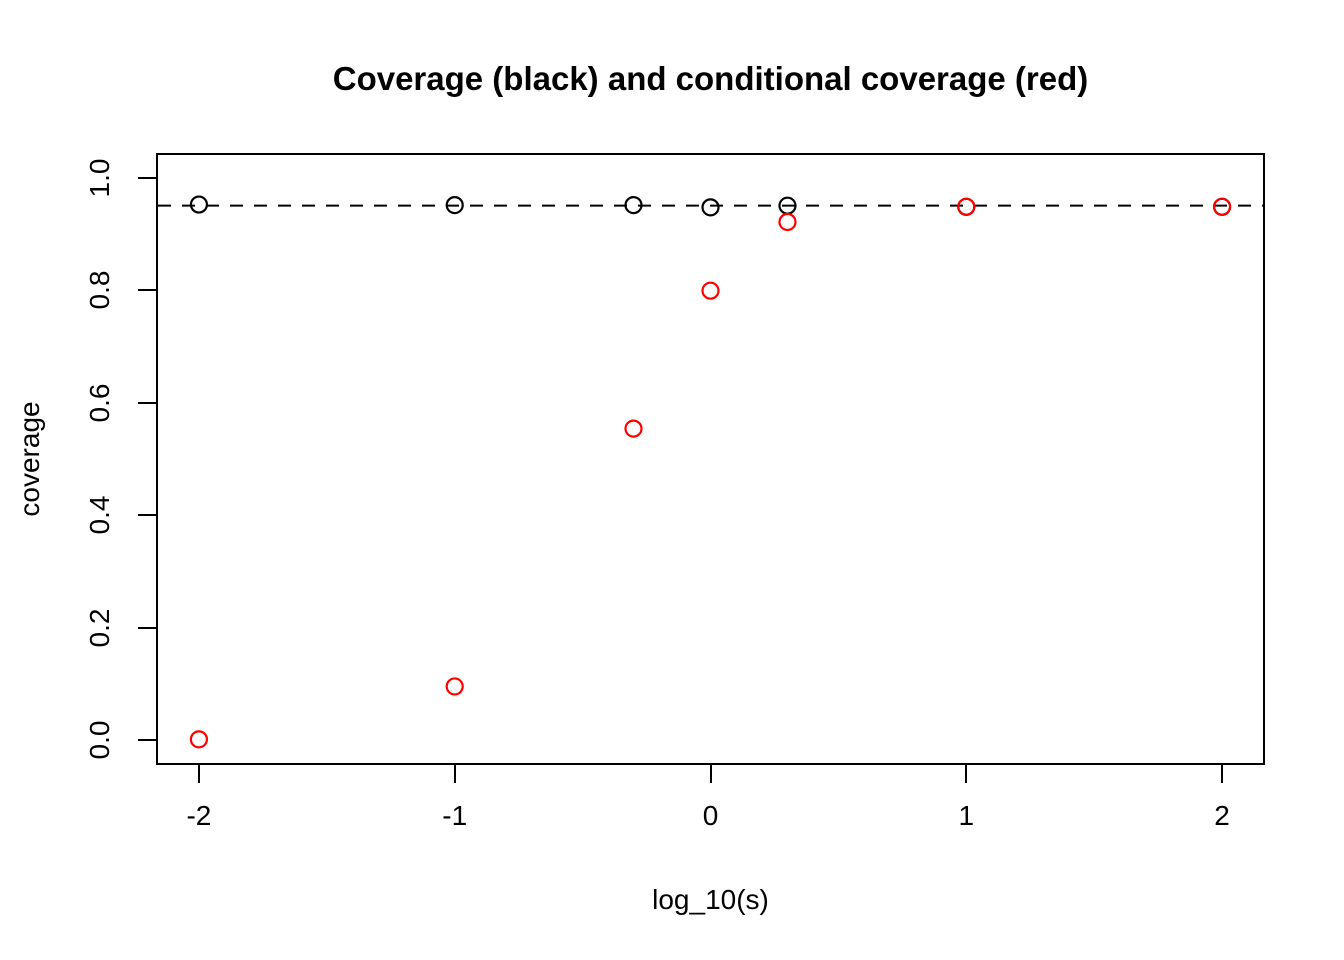  I want to click on x-tick-label: 0, so click(710, 815).